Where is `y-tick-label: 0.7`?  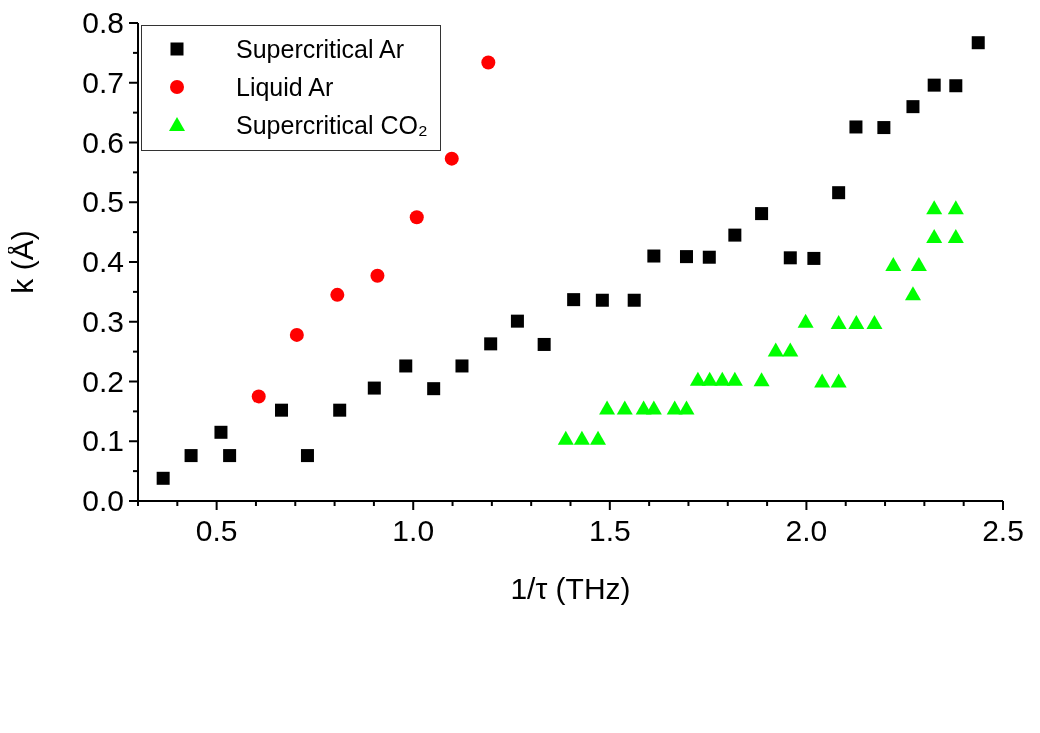
y-tick-label: 0.7 is located at coordinates (103, 82).